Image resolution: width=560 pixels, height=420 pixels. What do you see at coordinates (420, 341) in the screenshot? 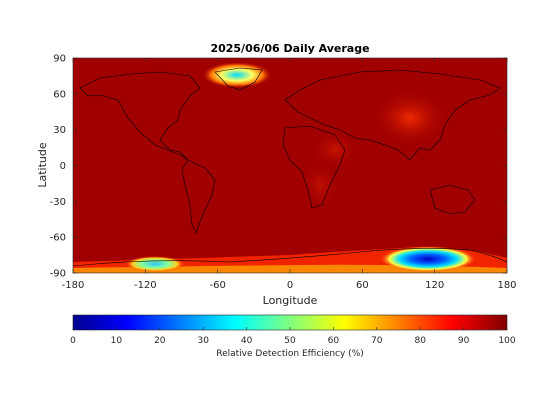
I see `colorbar-tick-label: 80` at bounding box center [420, 341].